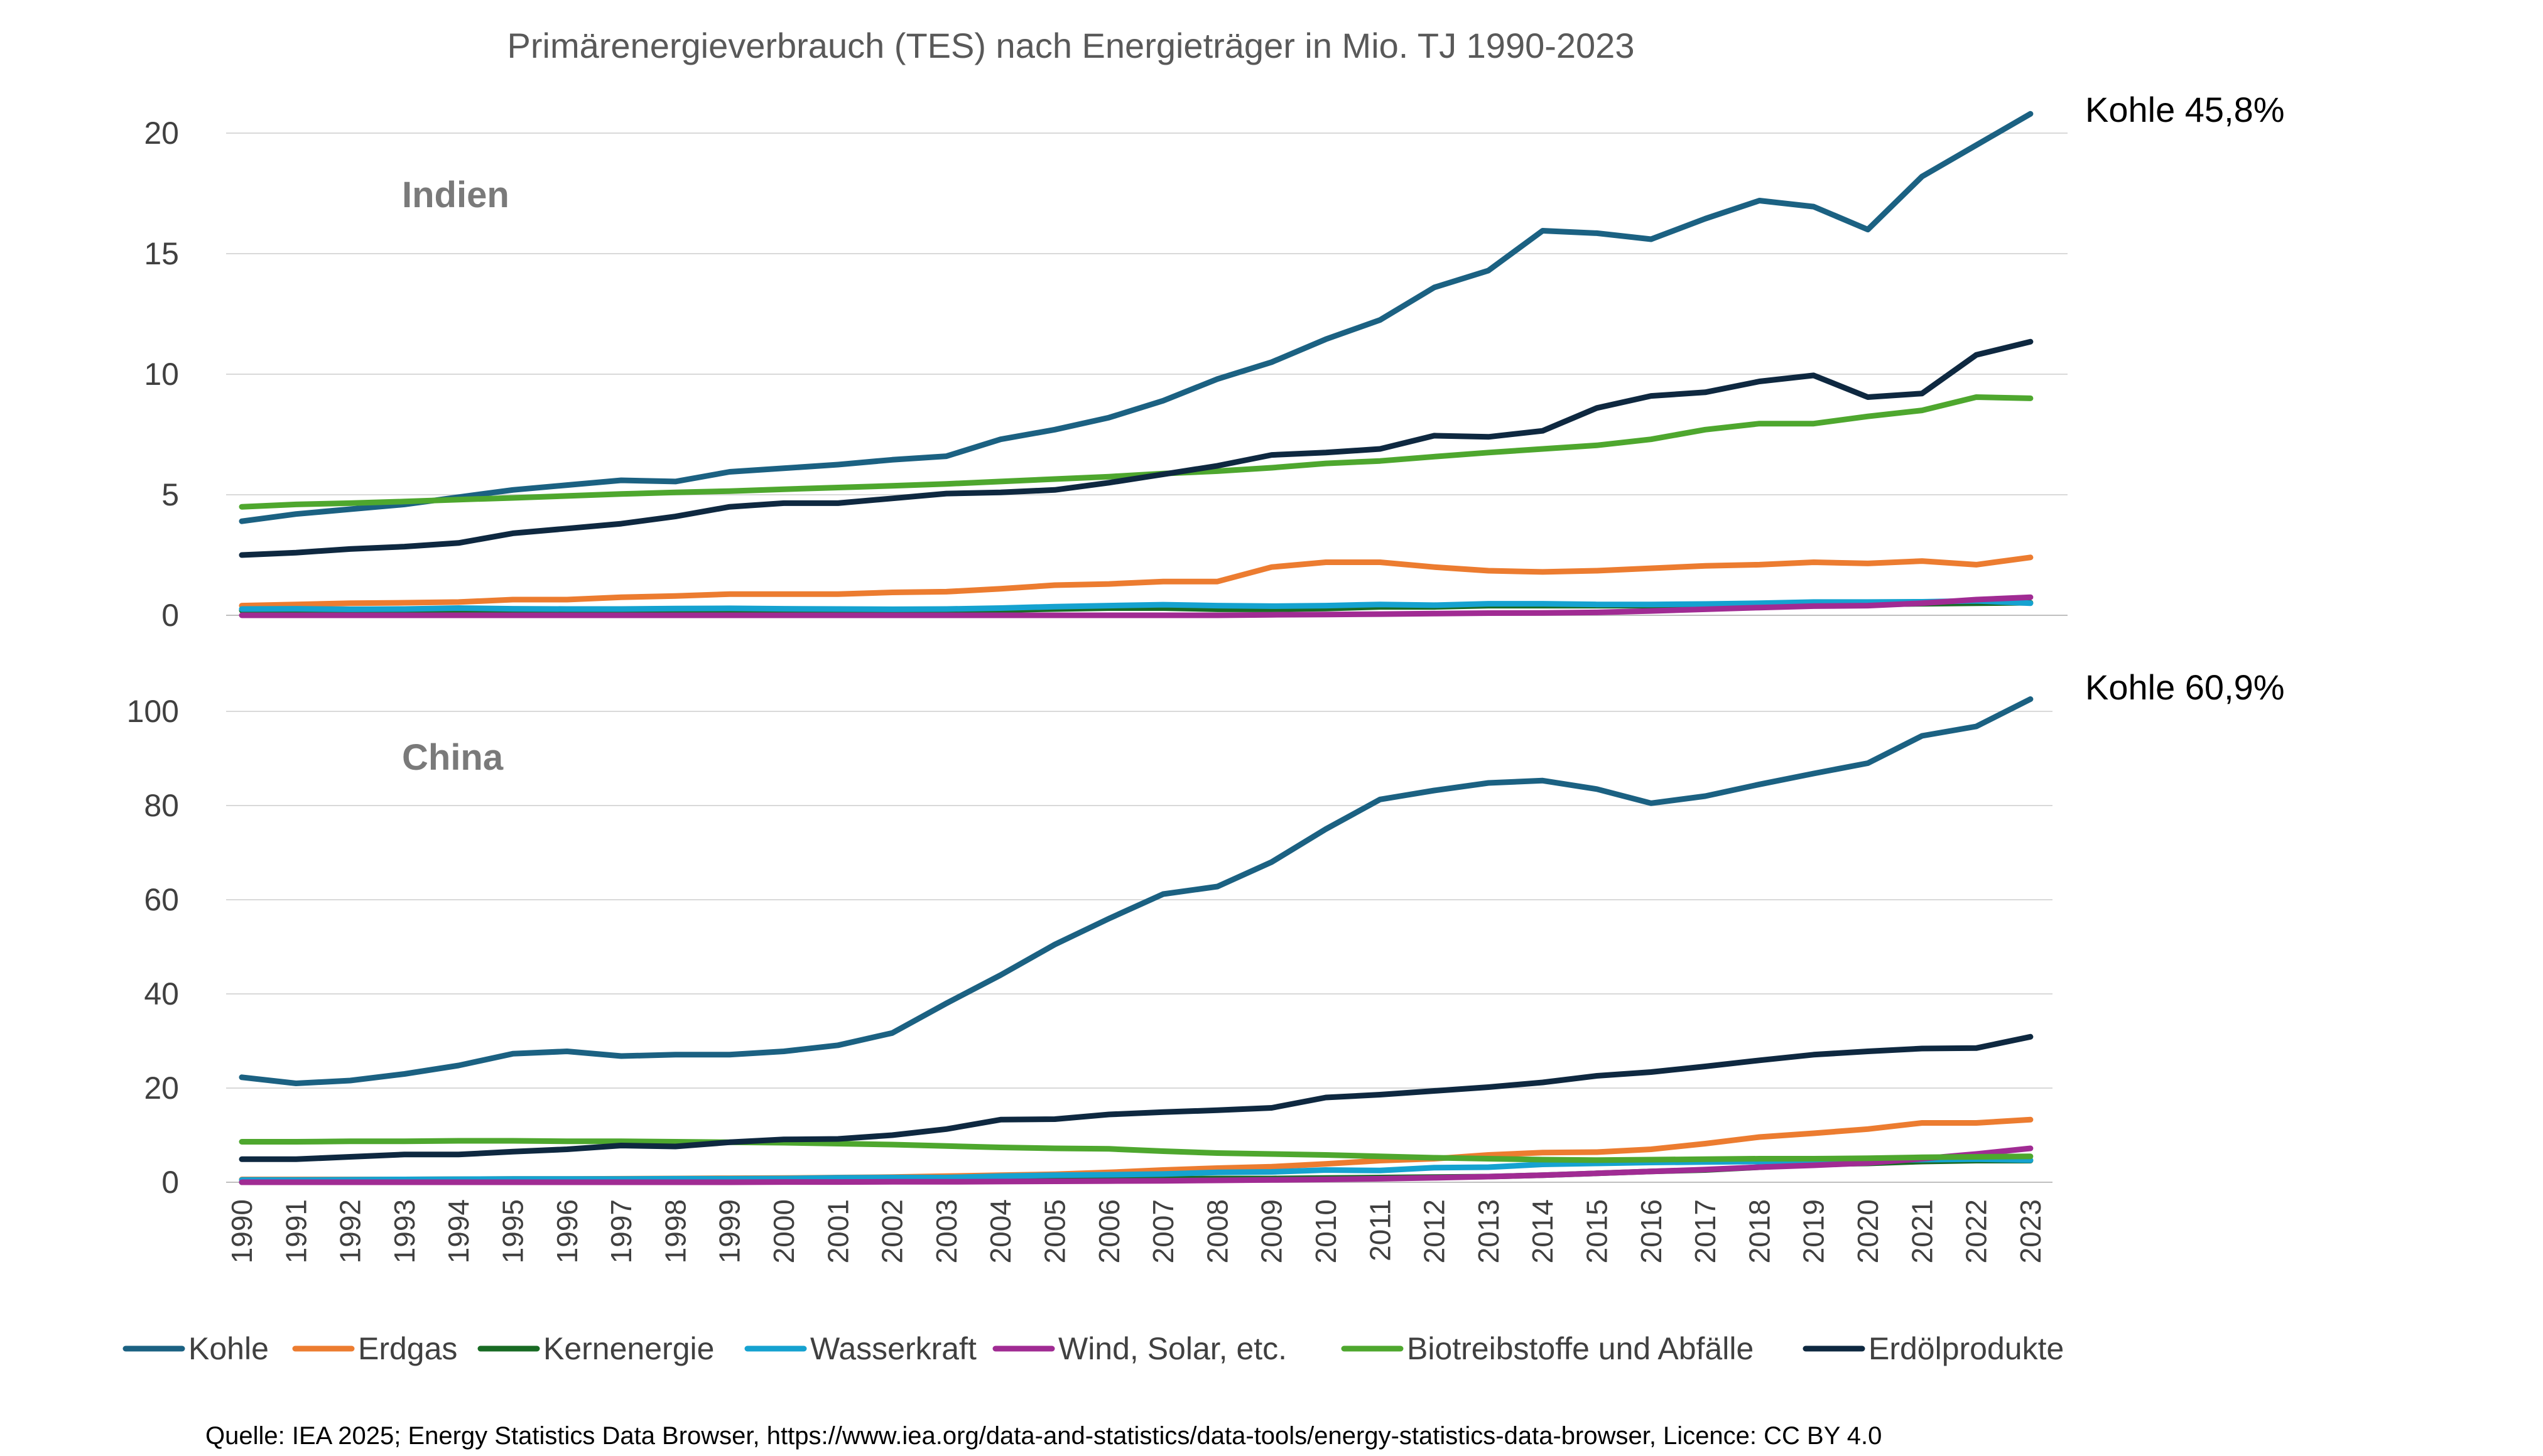 Image resolution: width=2543 pixels, height=1456 pixels. What do you see at coordinates (946, 1231) in the screenshot?
I see `x-tick-label-2003: 2003` at bounding box center [946, 1231].